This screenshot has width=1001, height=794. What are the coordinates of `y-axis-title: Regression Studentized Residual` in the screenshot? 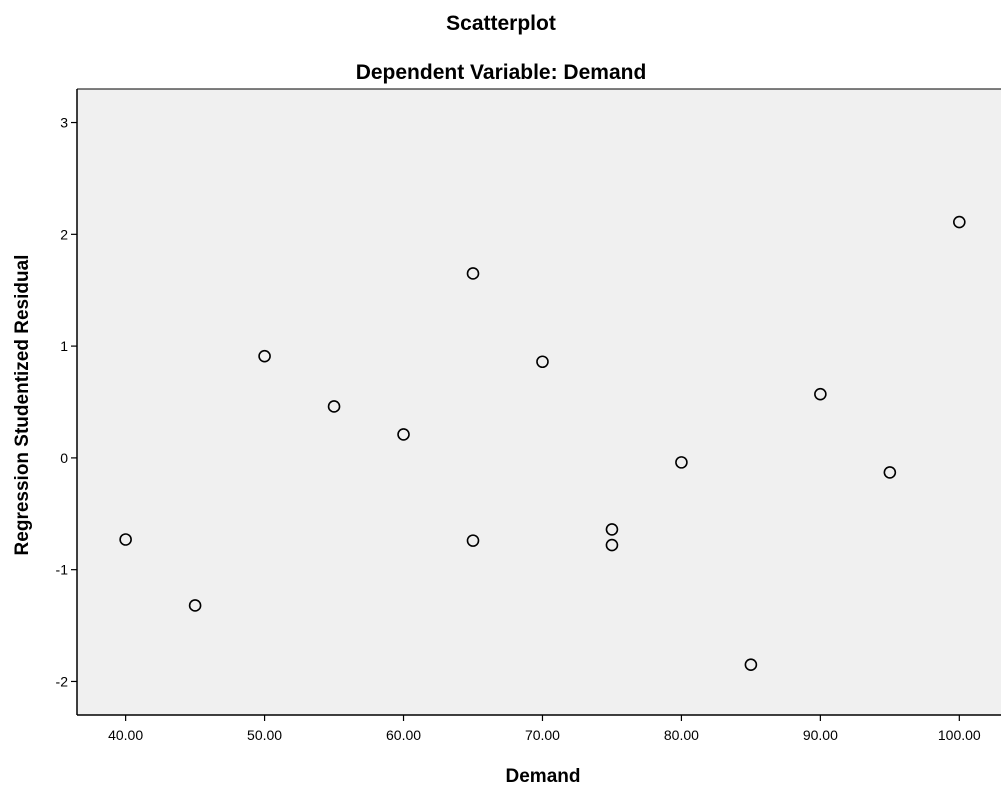 It's located at (22, 405).